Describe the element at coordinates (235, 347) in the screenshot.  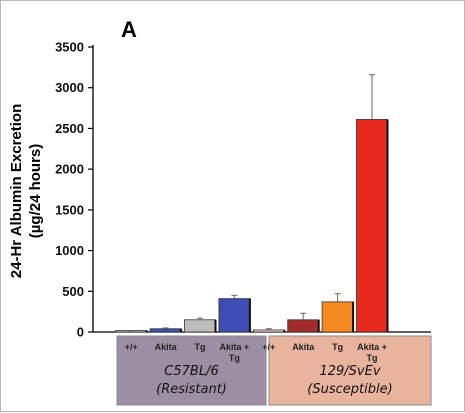
I see `category-label-4: Akita +` at that location.